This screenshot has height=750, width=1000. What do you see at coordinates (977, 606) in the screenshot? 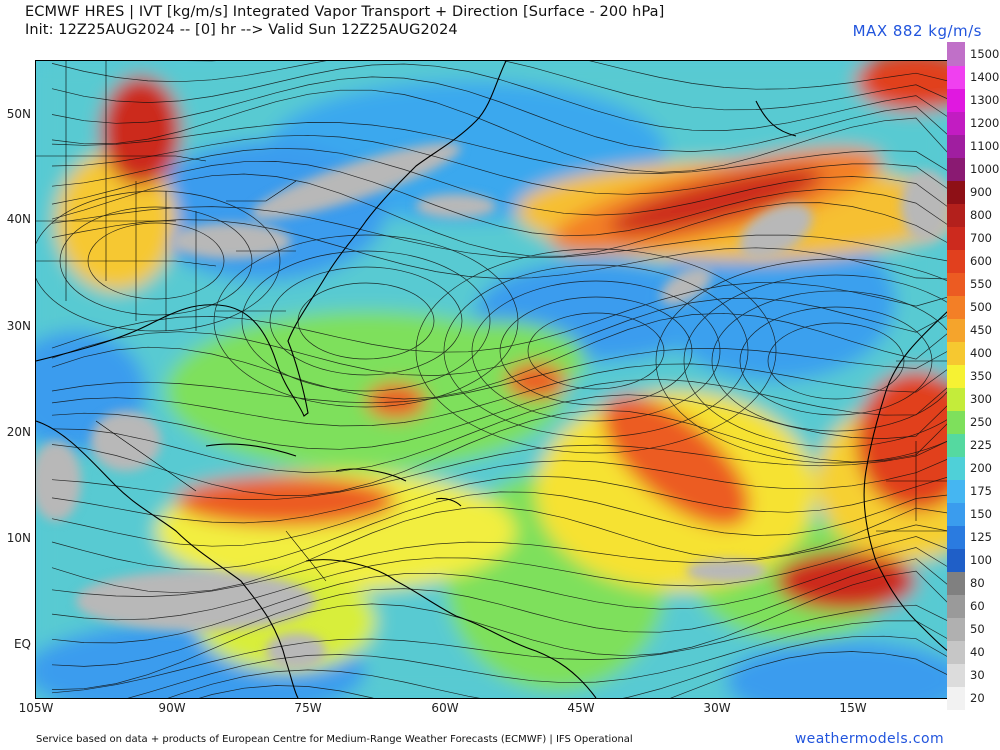
I see `colorbar-tick-label: 60` at bounding box center [977, 606].